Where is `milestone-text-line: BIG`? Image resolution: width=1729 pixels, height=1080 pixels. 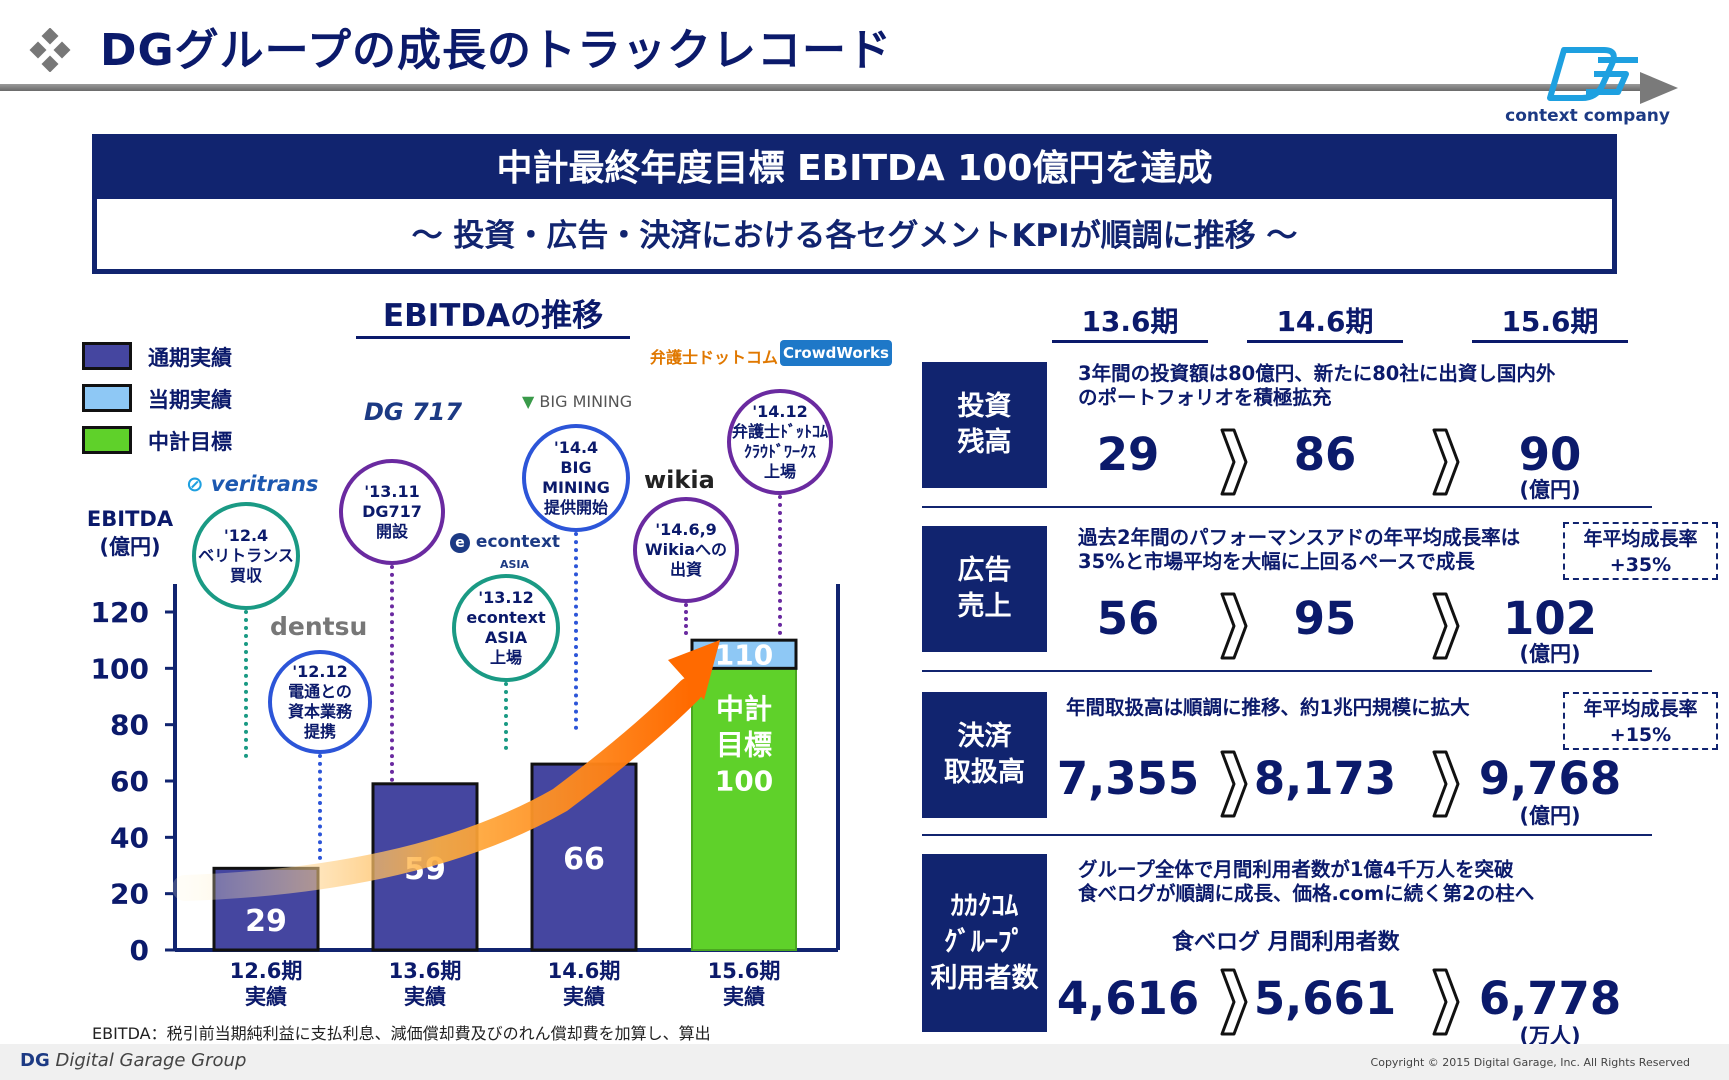 milestone-text-line: BIG is located at coordinates (576, 467).